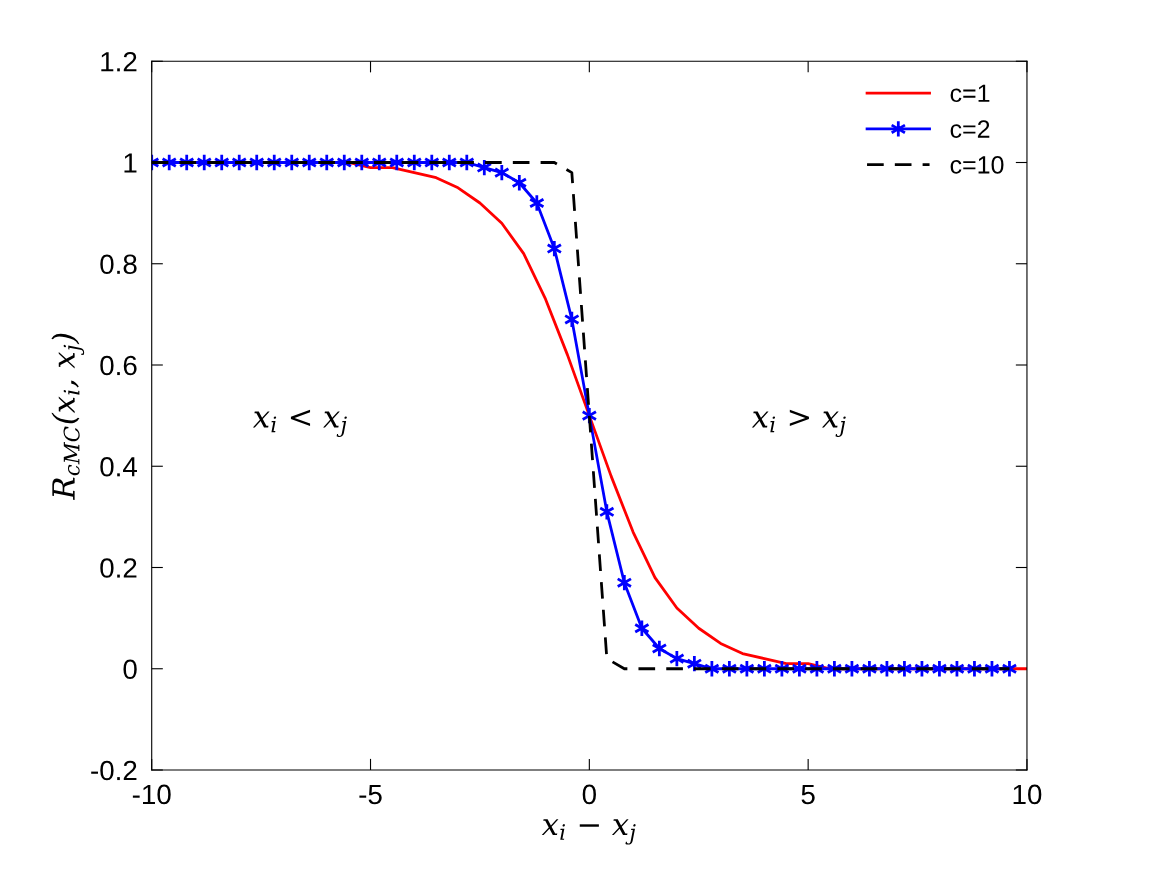 This screenshot has height=875, width=1167. I want to click on x-axis-title: x$_{i}$ − x$_{j}$, so click(588, 832).